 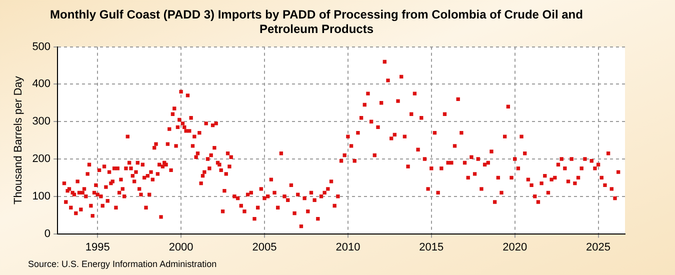 What do you see at coordinates (181, 247) in the screenshot?
I see `x-tick-label: 2000` at bounding box center [181, 247].